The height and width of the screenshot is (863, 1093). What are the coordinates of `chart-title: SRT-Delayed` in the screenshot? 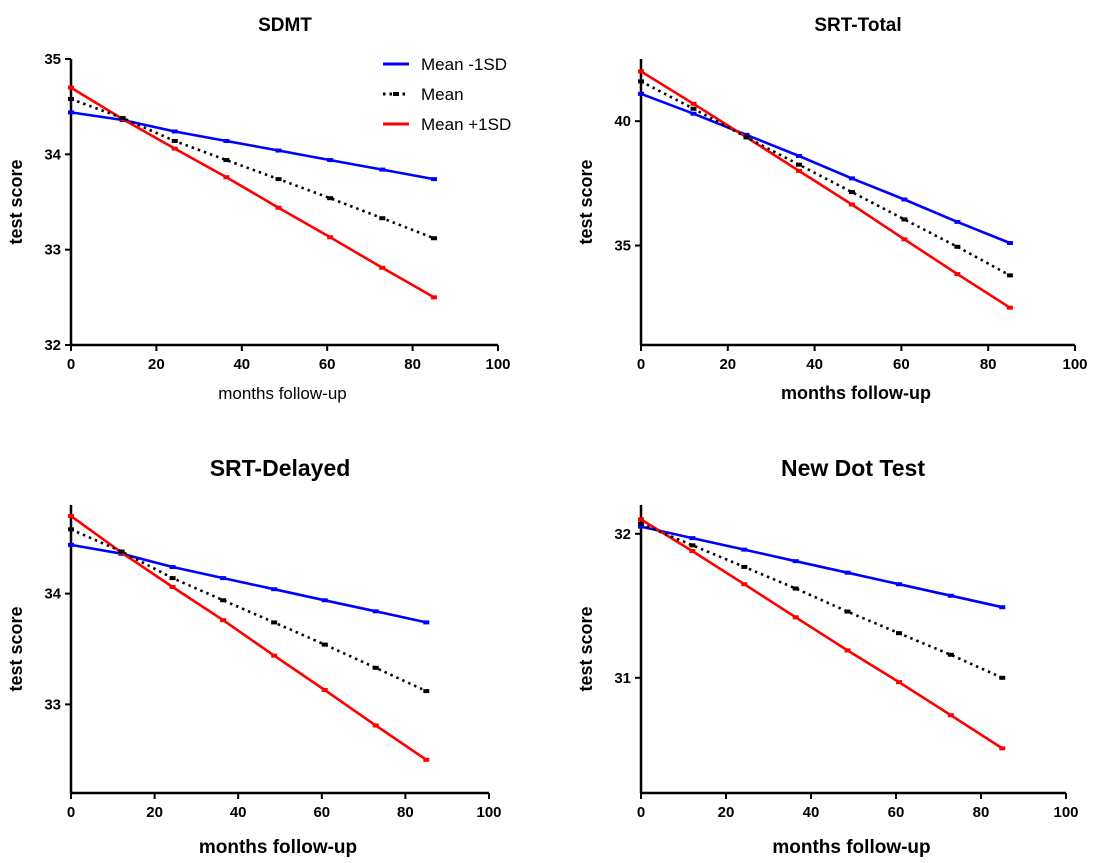 It's located at (280, 468).